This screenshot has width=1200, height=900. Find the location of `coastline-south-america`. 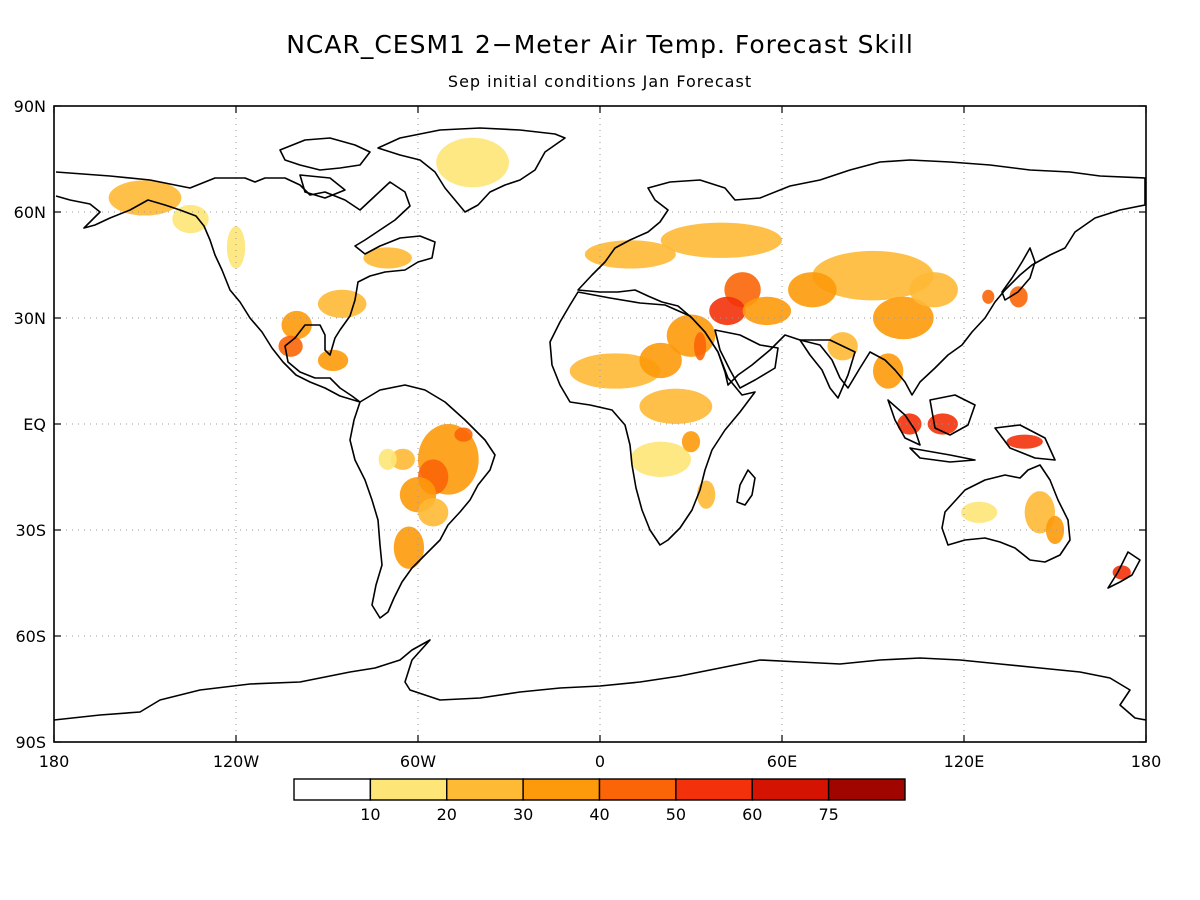

coastline-south-america is located at coordinates (422, 501).